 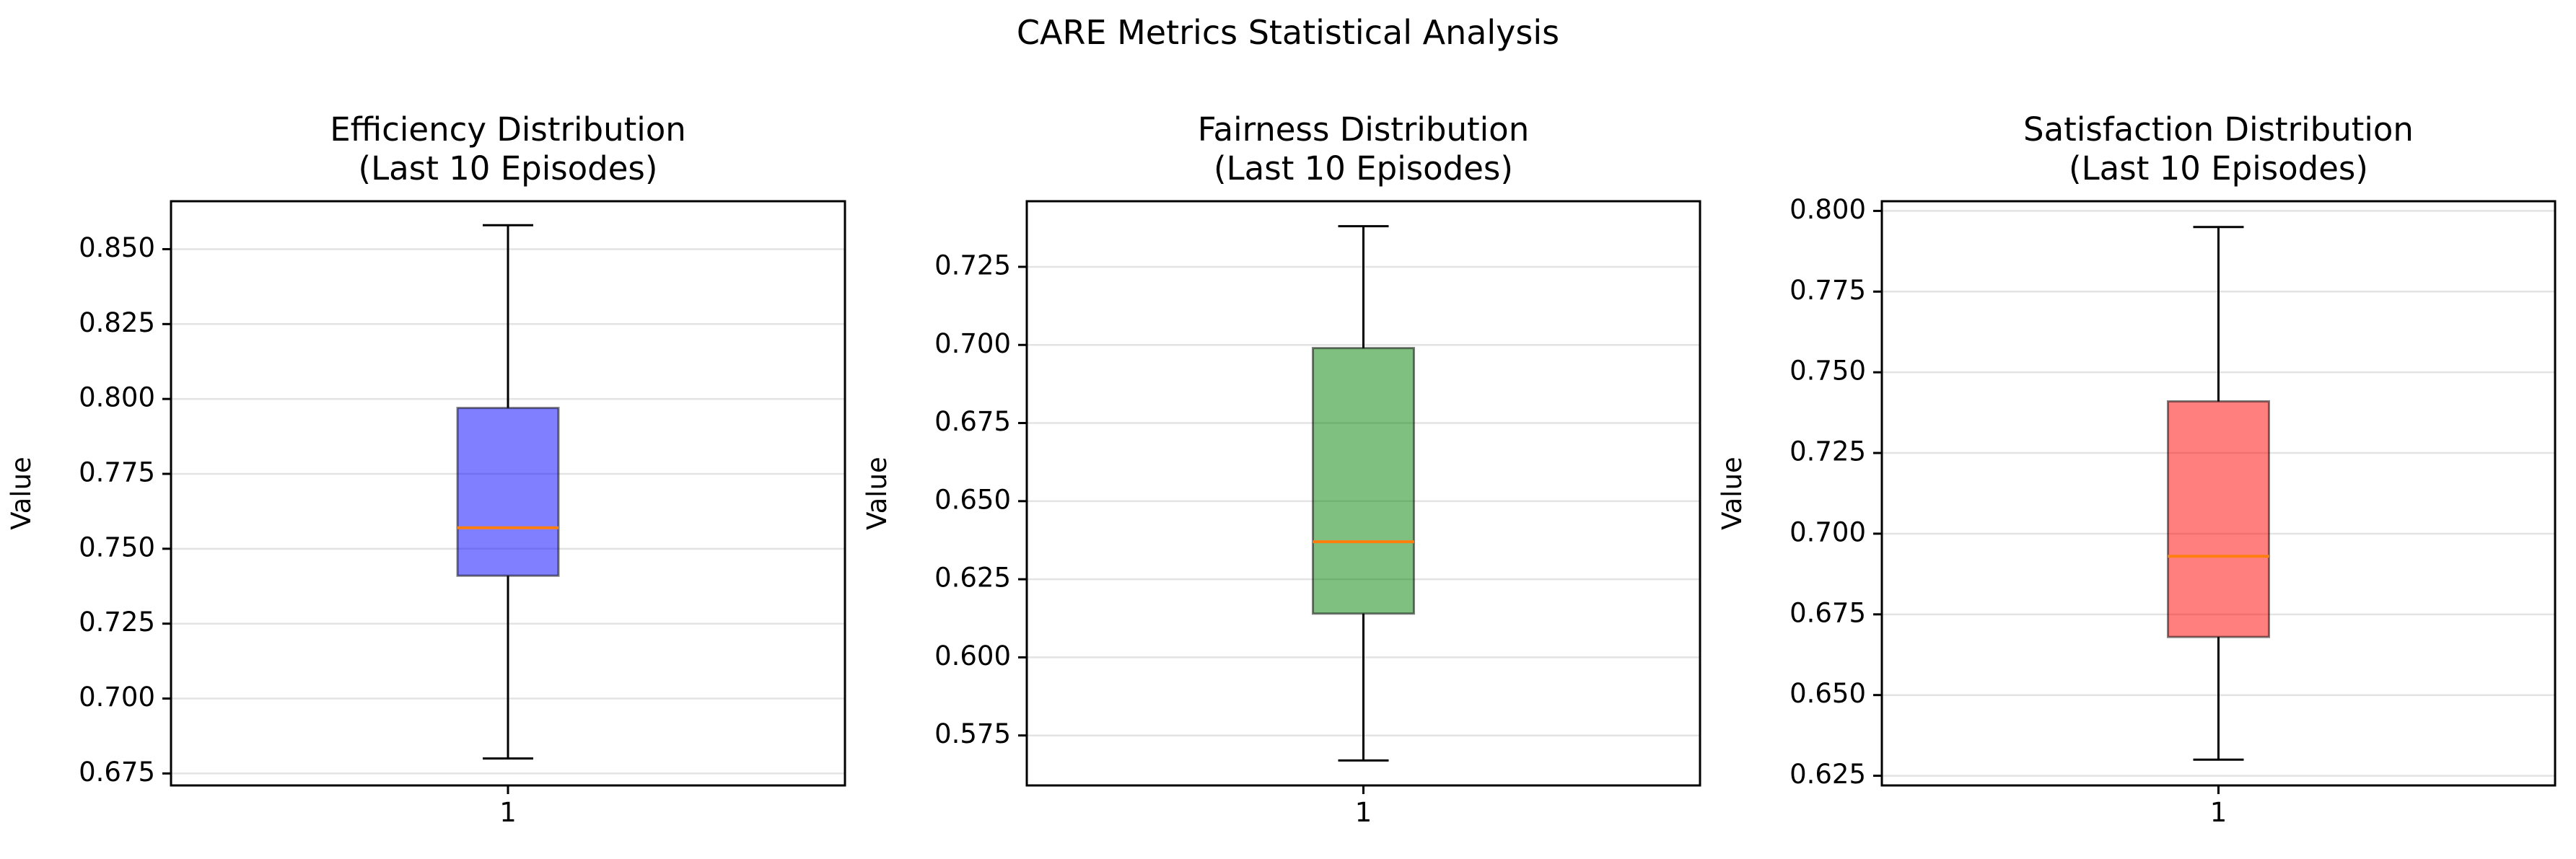 I want to click on y-tick-label: 0.850, so click(x=117, y=247).